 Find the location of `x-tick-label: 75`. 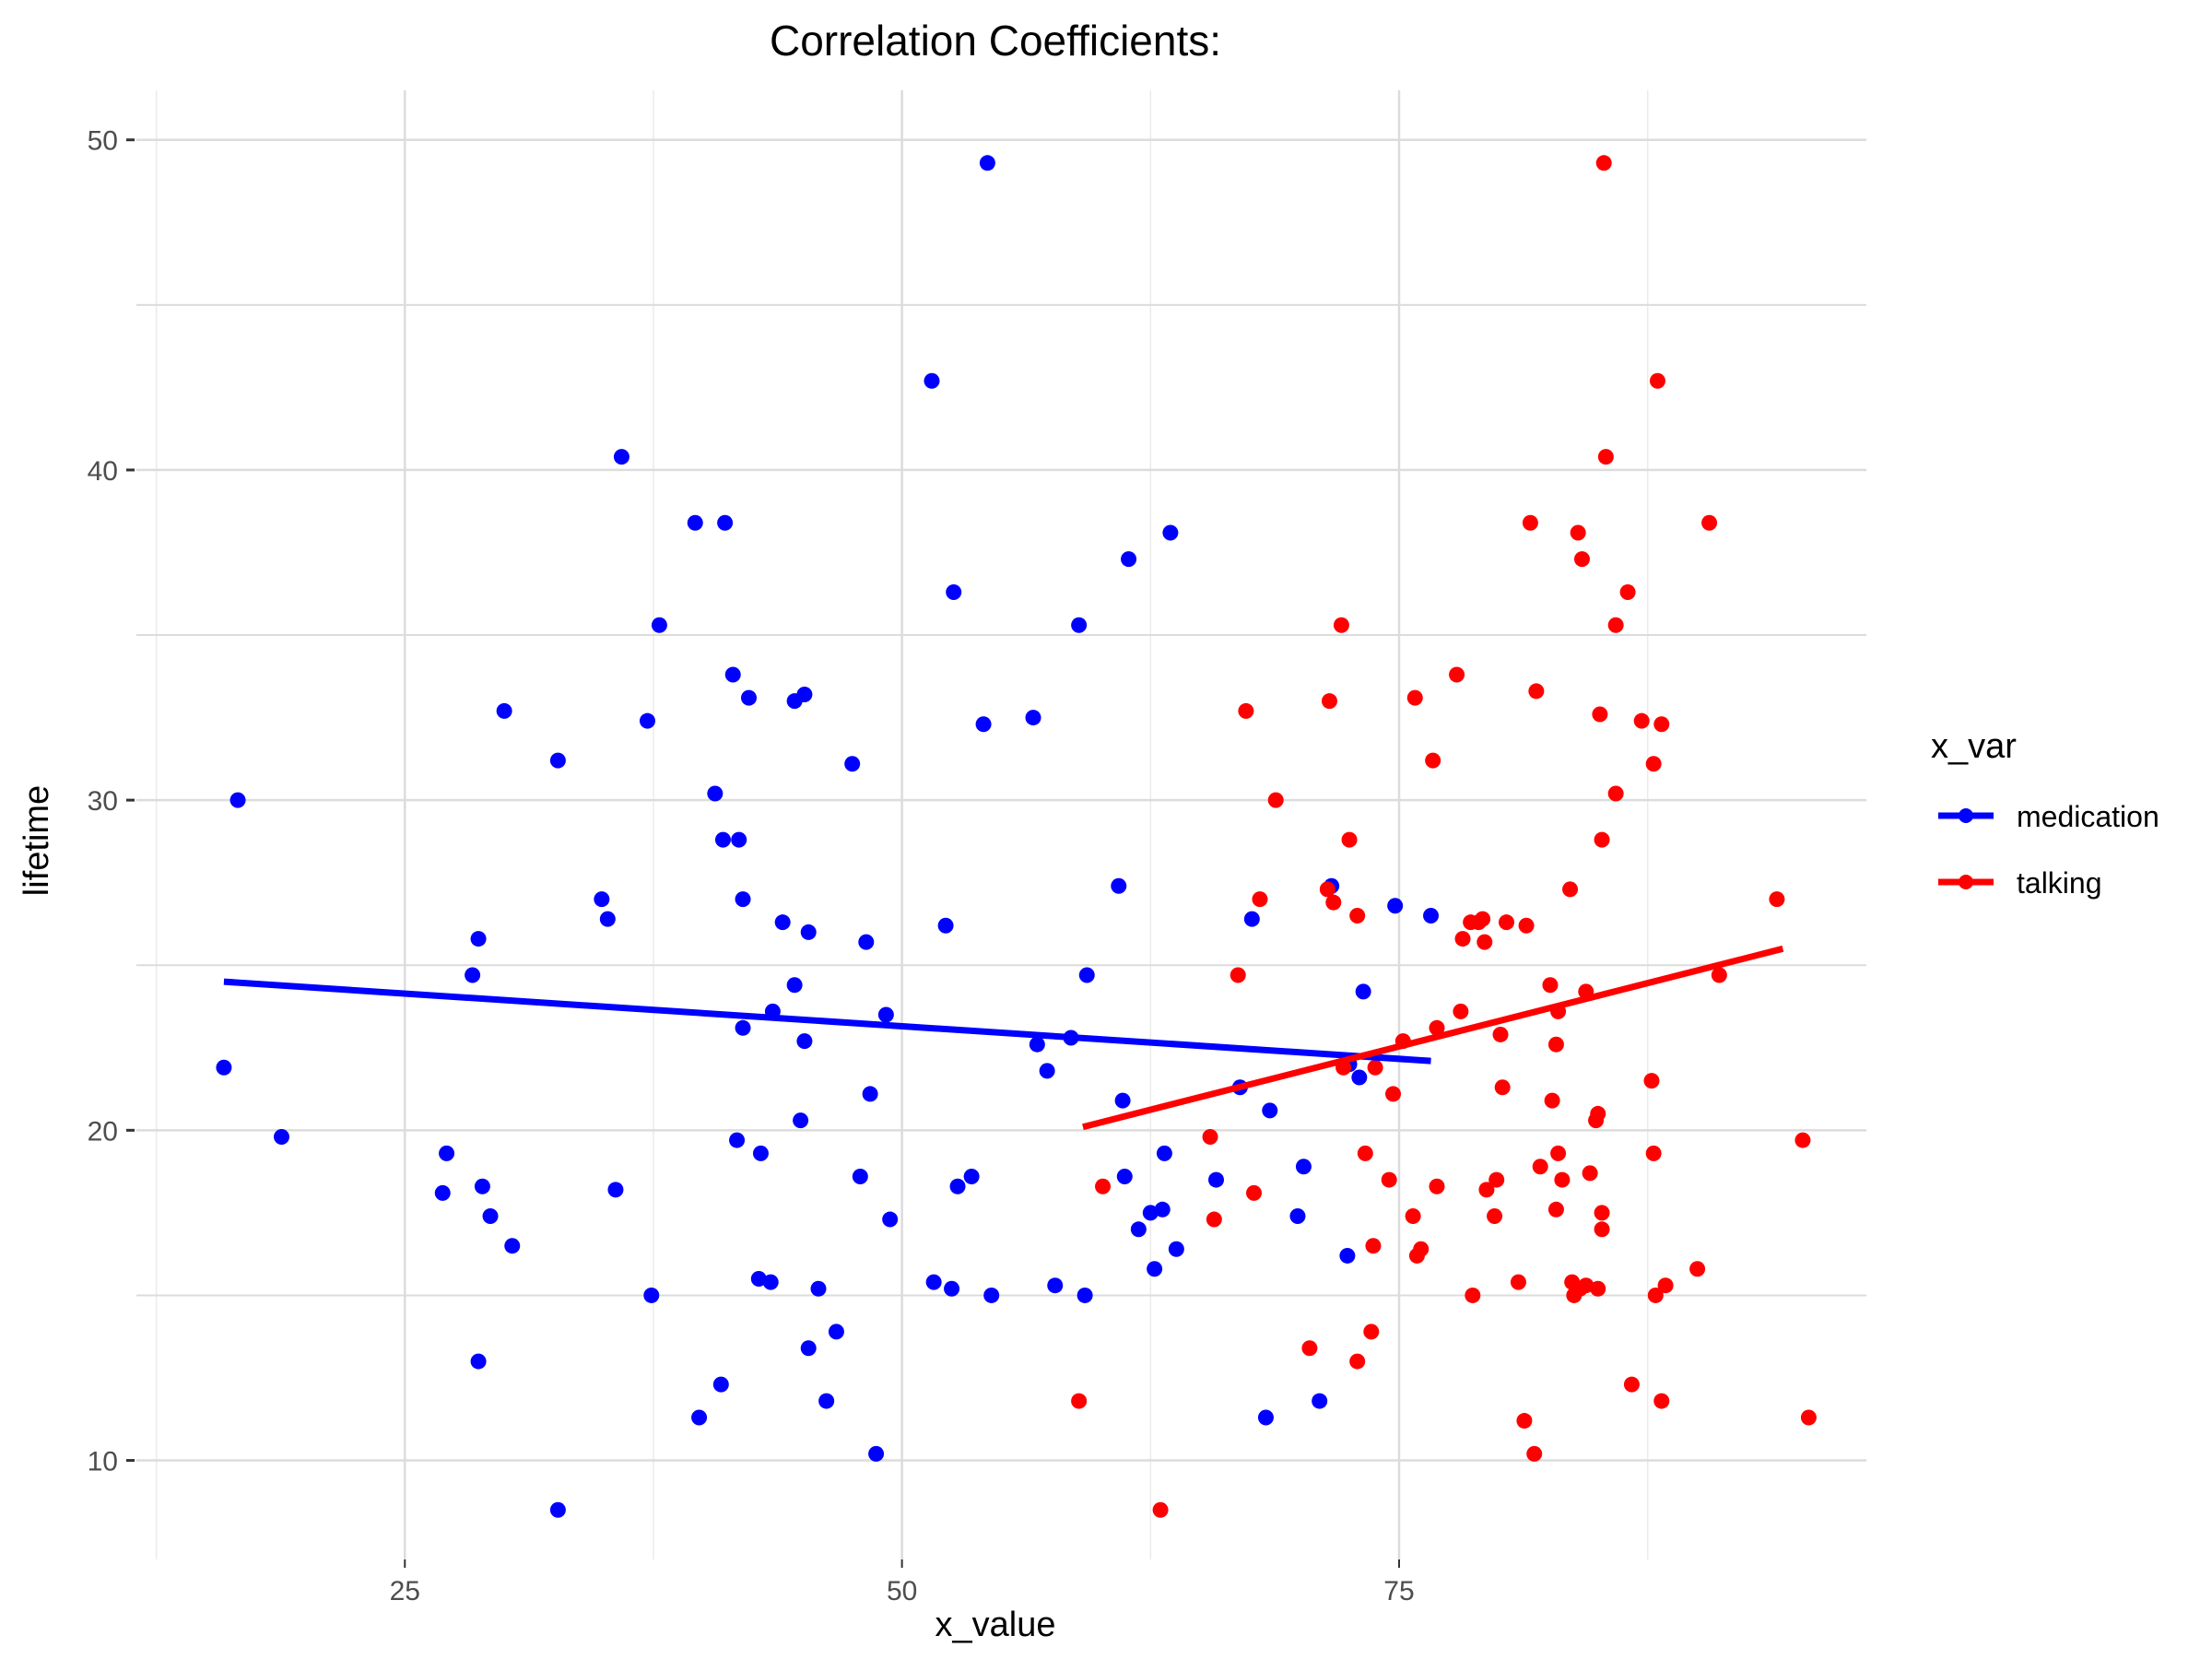

x-tick-label: 75 is located at coordinates (1398, 1591).